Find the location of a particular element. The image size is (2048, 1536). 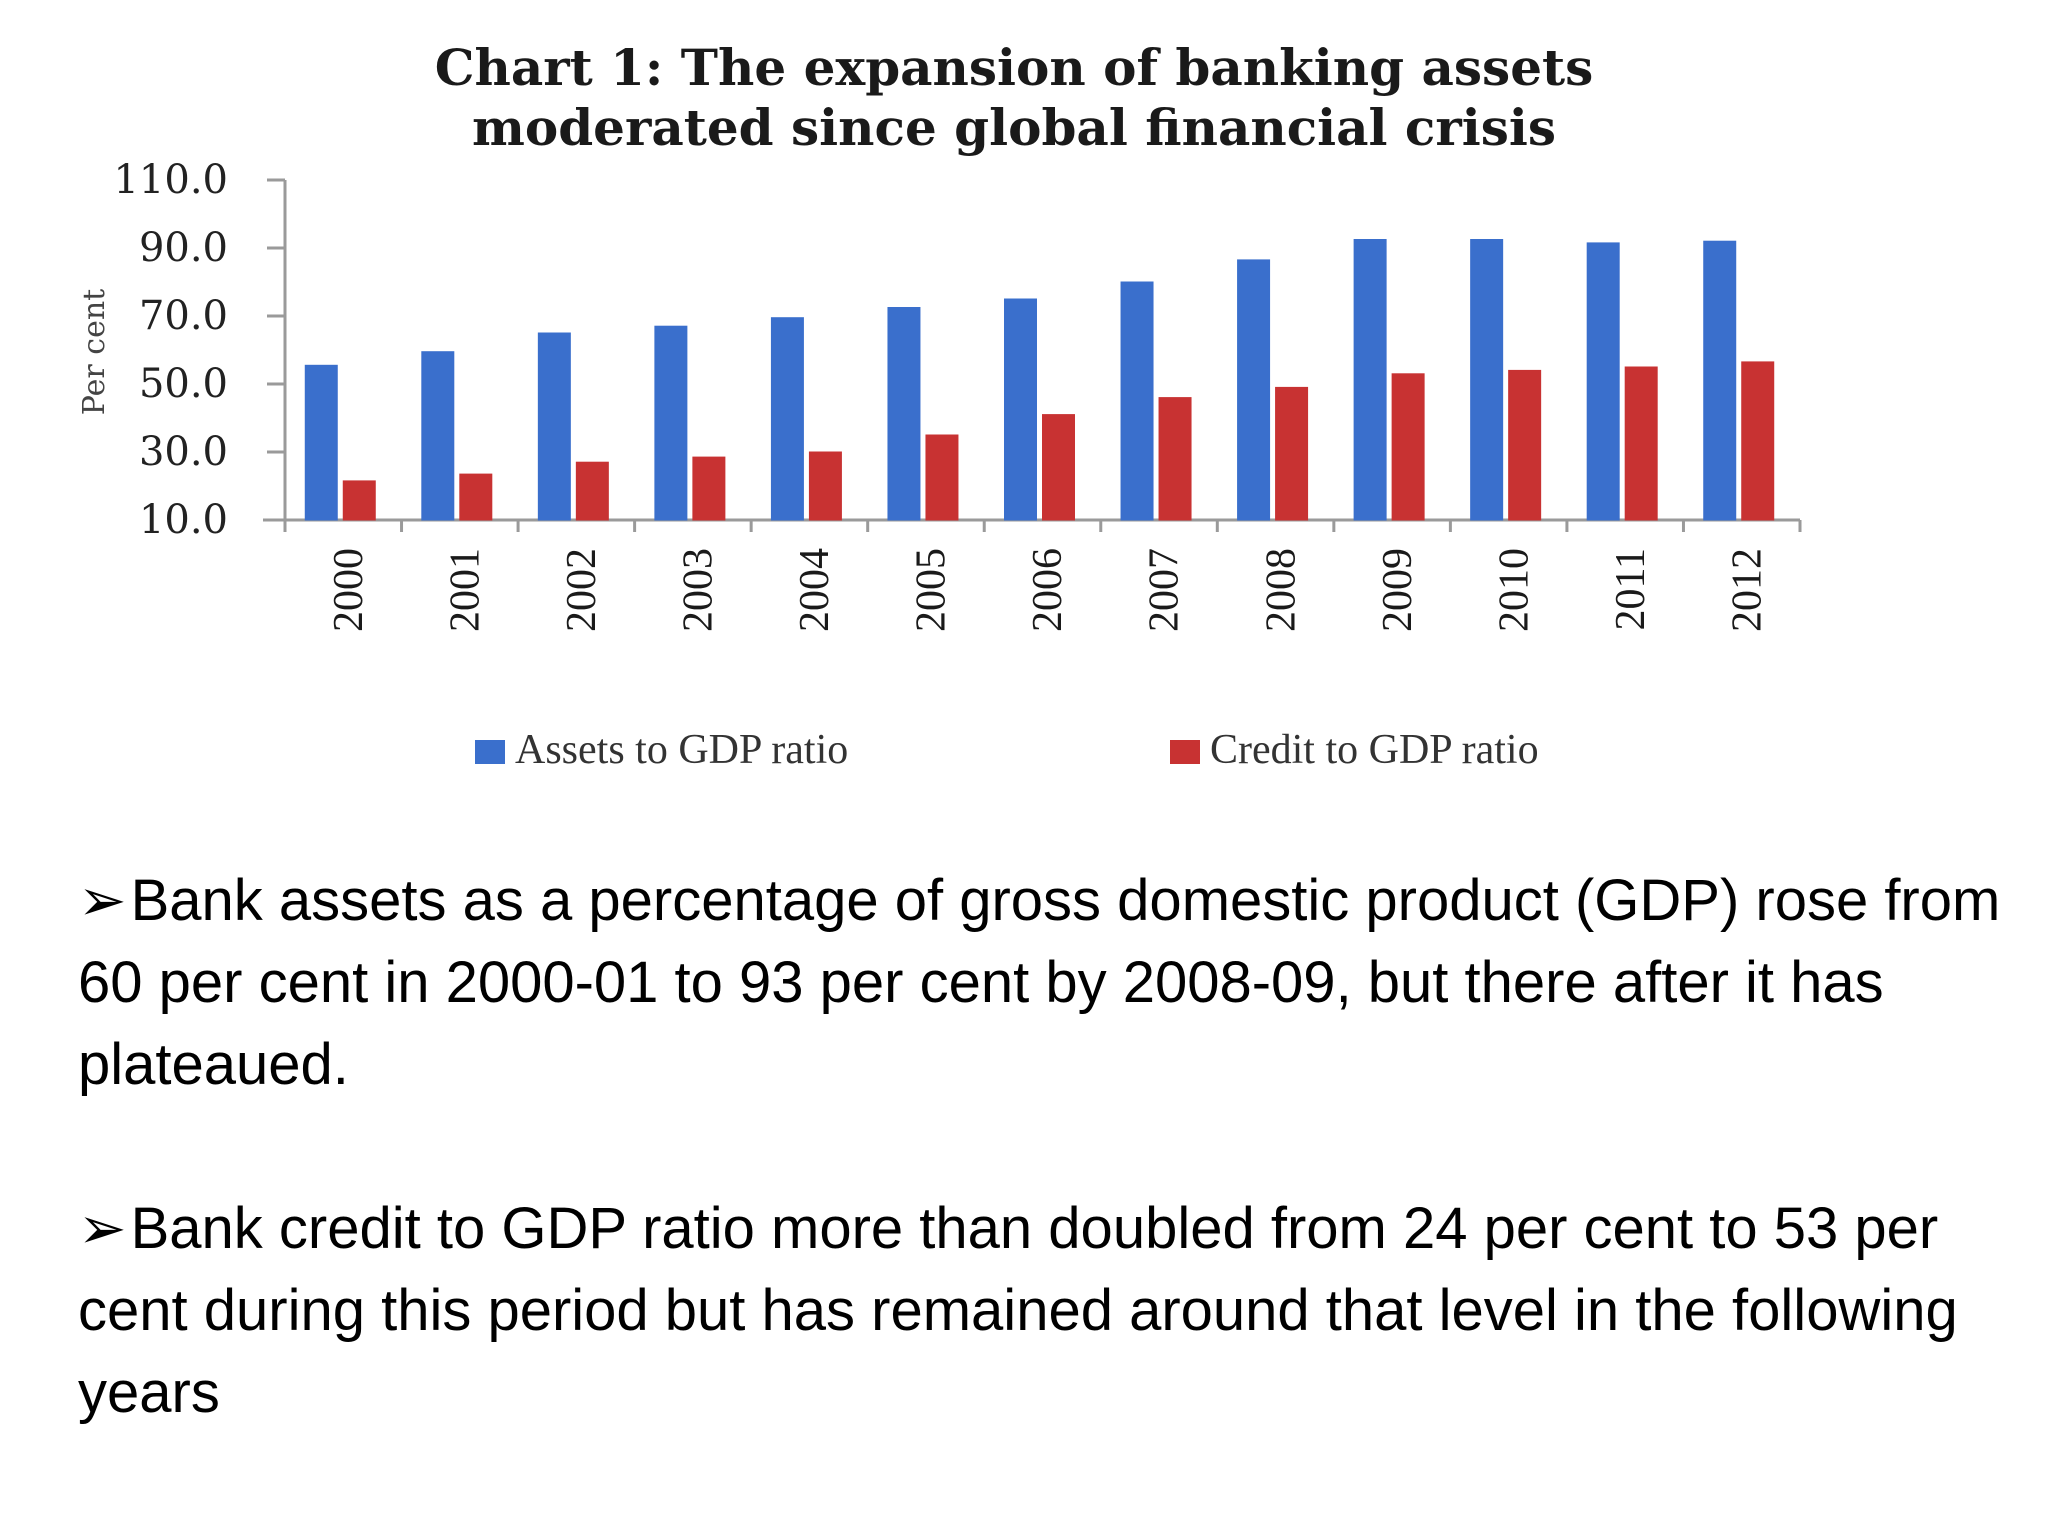

x-tick-label: 2008 is located at coordinates (1281, 590).